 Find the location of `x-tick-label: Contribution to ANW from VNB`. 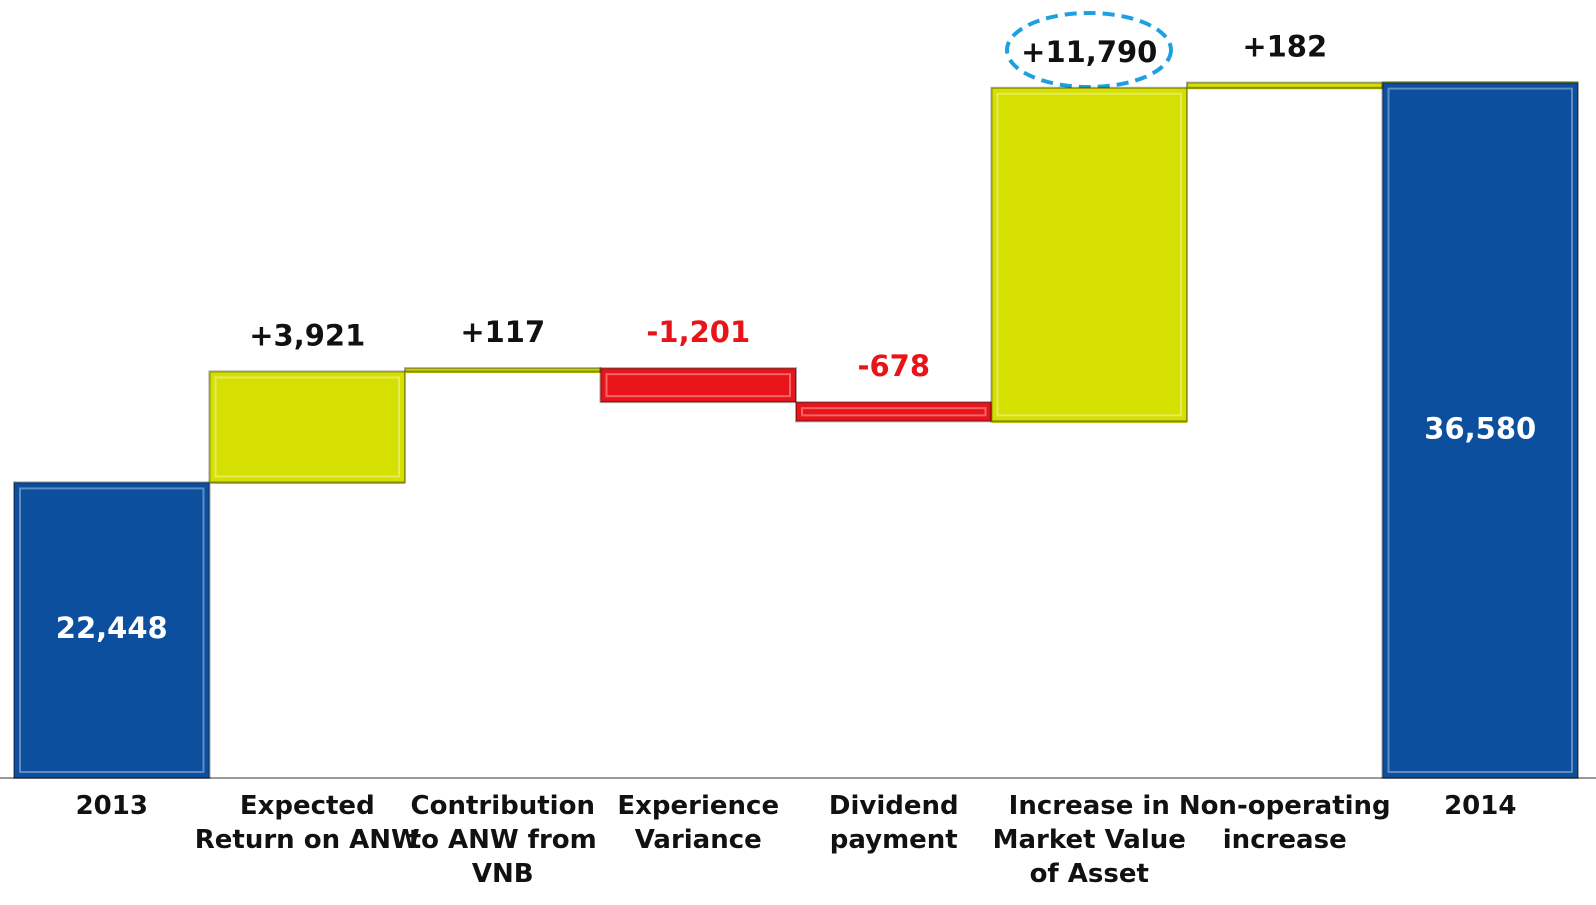

x-tick-label: Contribution to ANW from VNB is located at coordinates (503, 840).